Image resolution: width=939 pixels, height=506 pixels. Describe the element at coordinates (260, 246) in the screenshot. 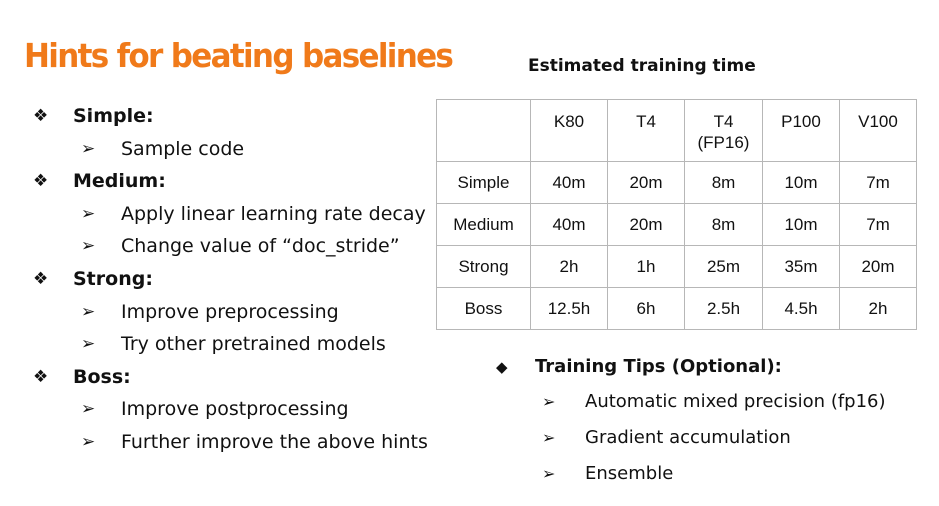

I see `hint-subitem-text: Change value of “doc_stride”` at that location.